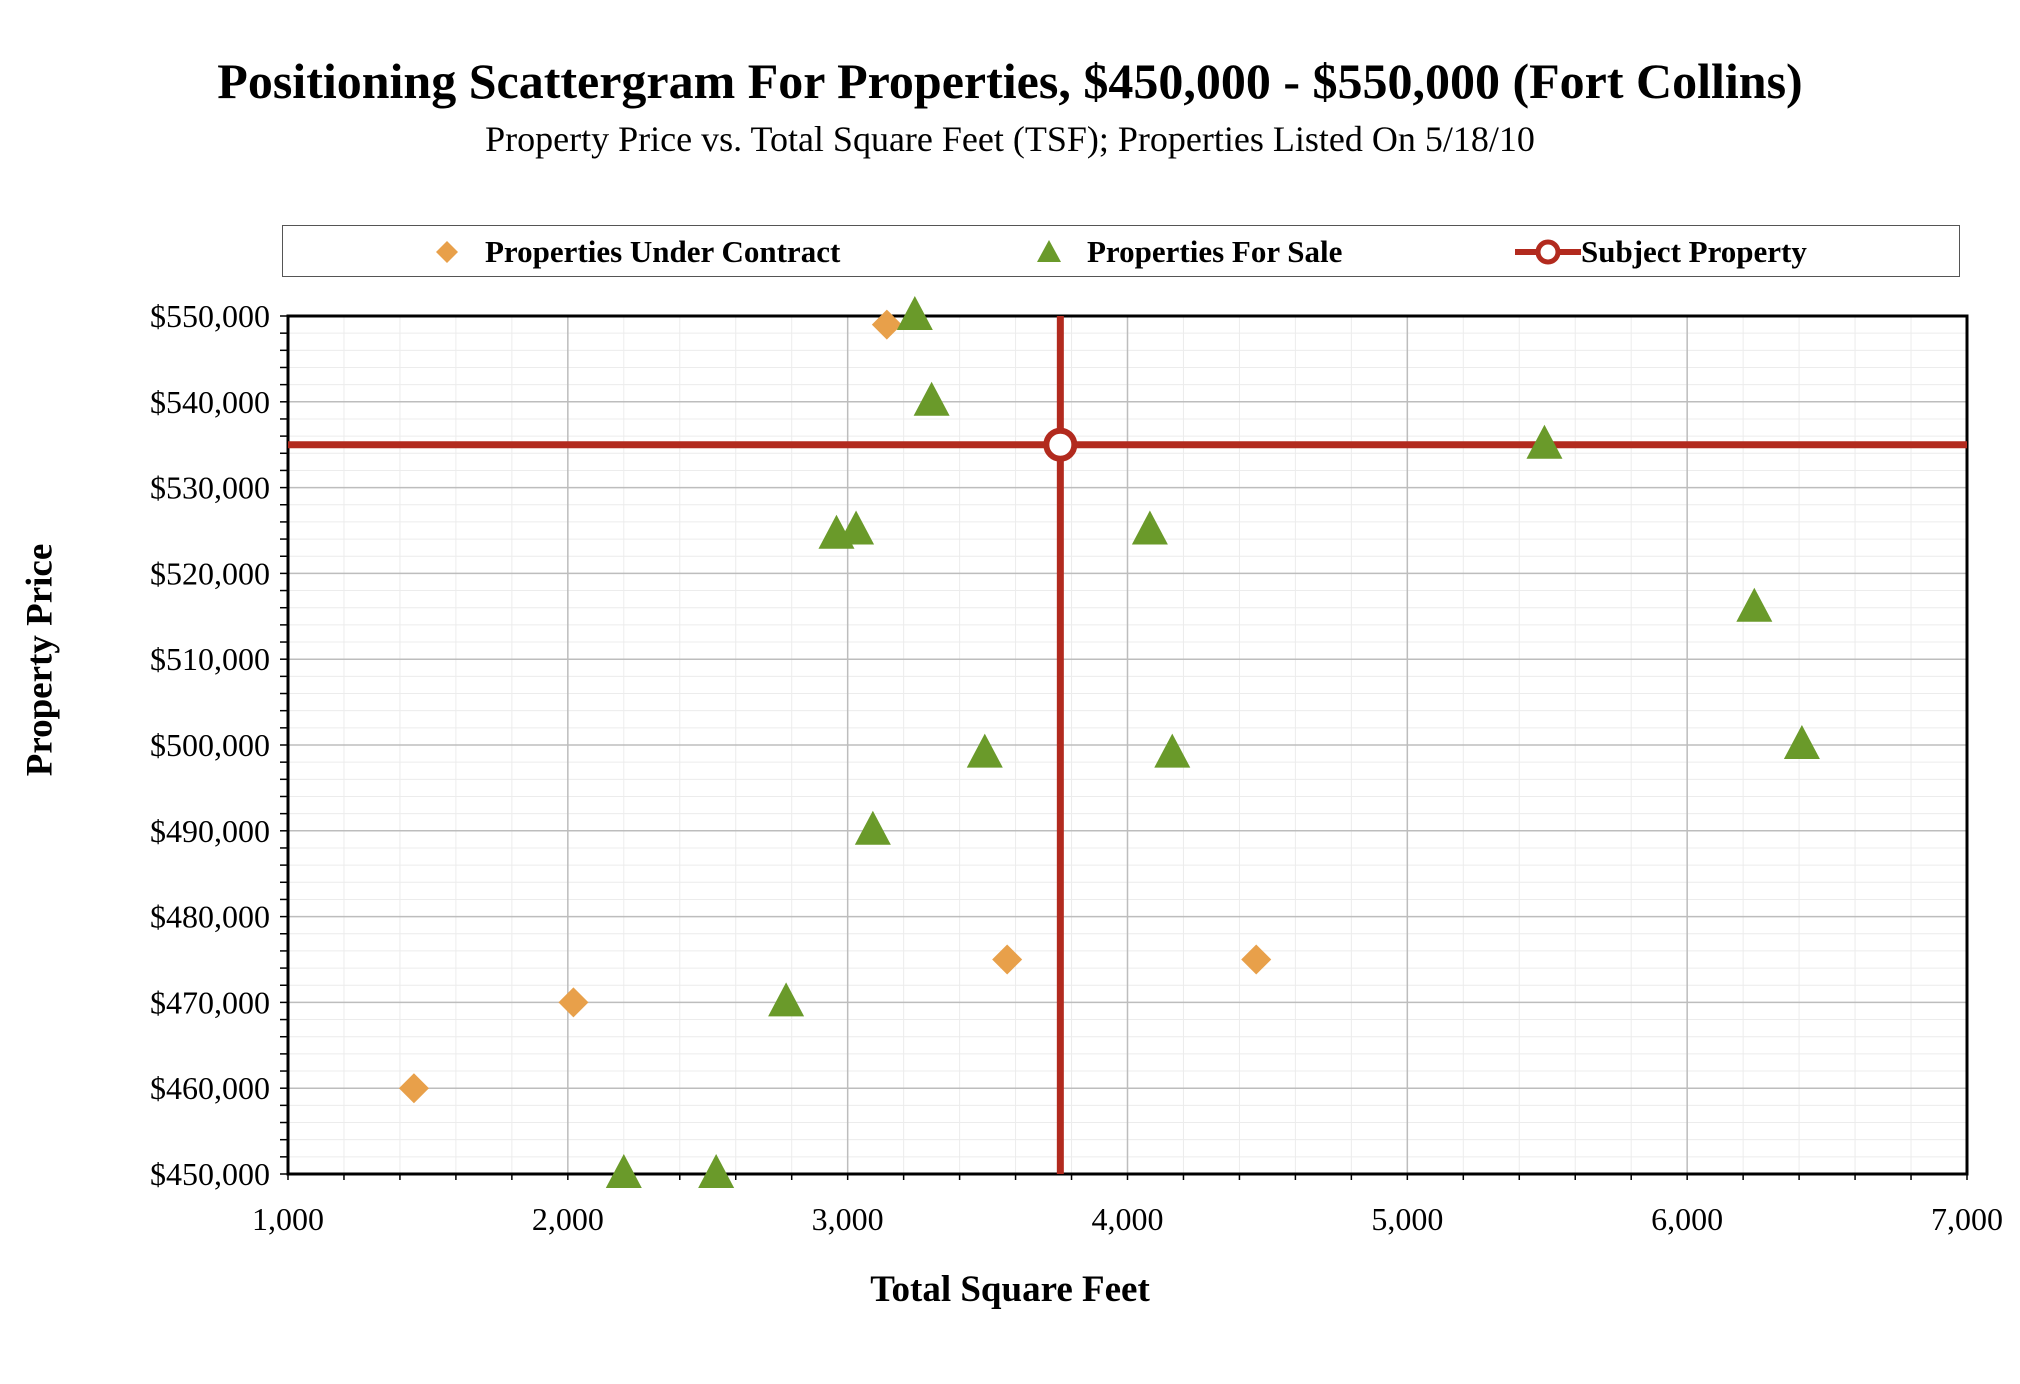 Image resolution: width=2020 pixels, height=1384 pixels. Describe the element at coordinates (568, 1219) in the screenshot. I see `x-tick-label: 2,000` at that location.